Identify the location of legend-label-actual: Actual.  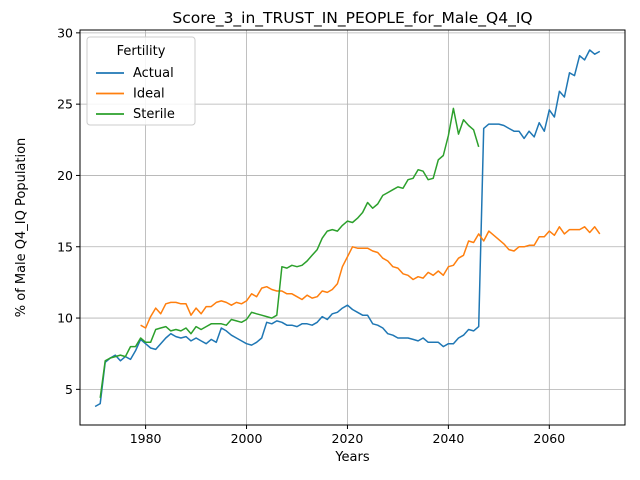
(153, 73).